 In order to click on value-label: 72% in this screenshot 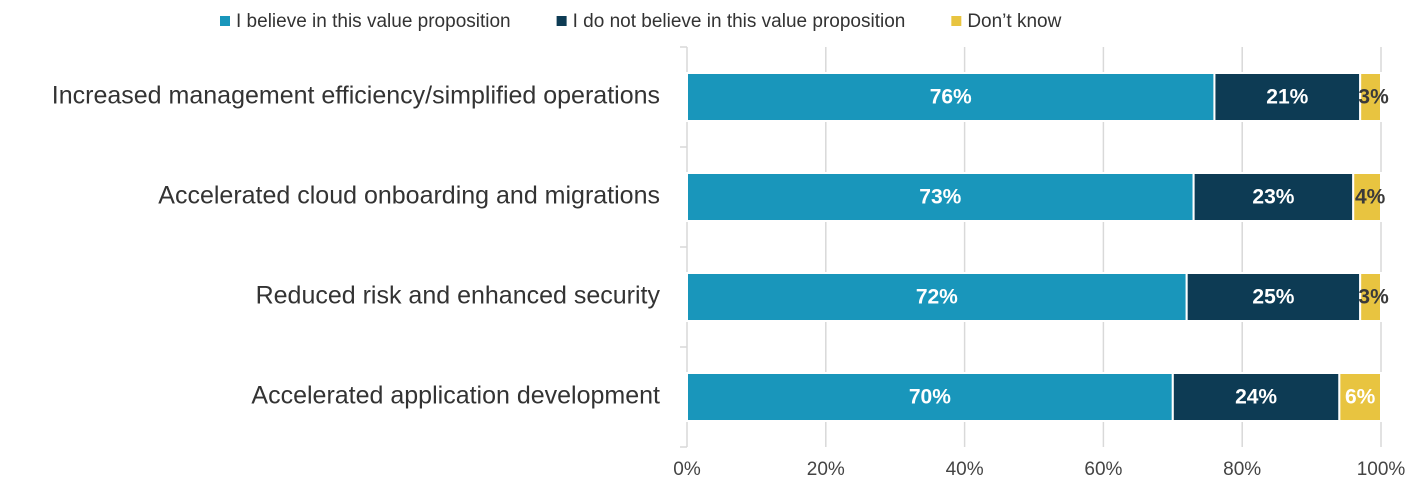, I will do `click(937, 297)`.